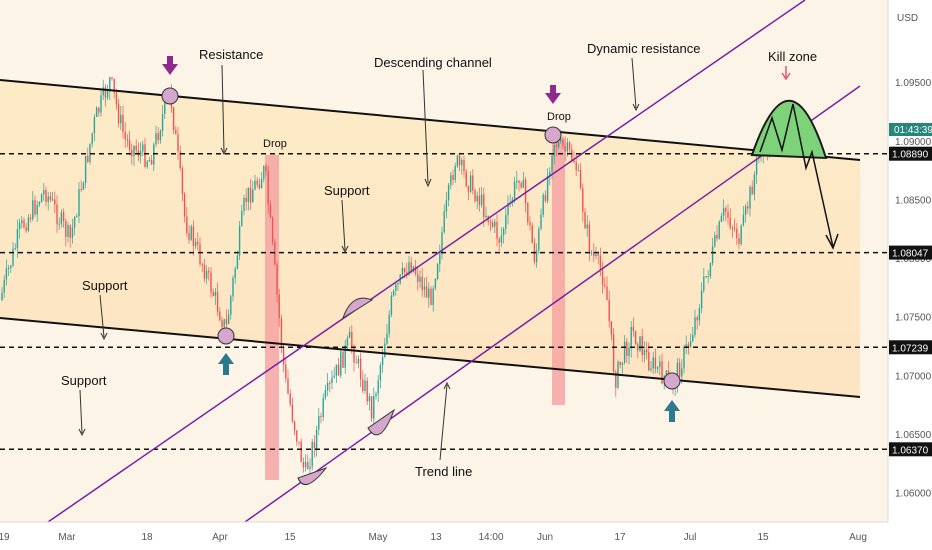  I want to click on time-tick-9: 17, so click(620, 537).